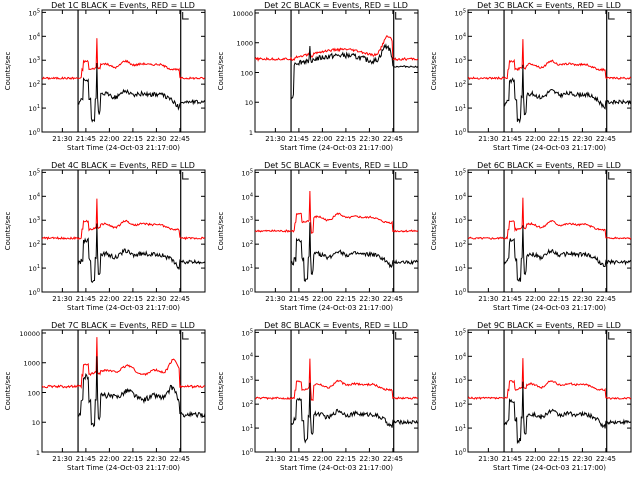  What do you see at coordinates (549, 165) in the screenshot?
I see `panel-title: Det 6C BLACK = Events, RED = LLD` at bounding box center [549, 165].